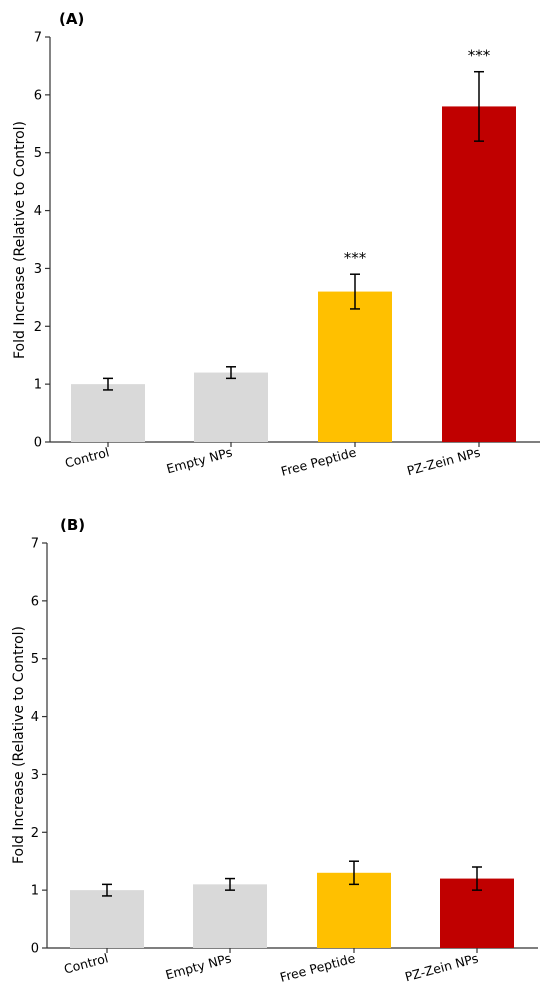 Image resolution: width=550 pixels, height=997 pixels. Describe the element at coordinates (72, 525) in the screenshot. I see `panel-label-b: (B)` at that location.